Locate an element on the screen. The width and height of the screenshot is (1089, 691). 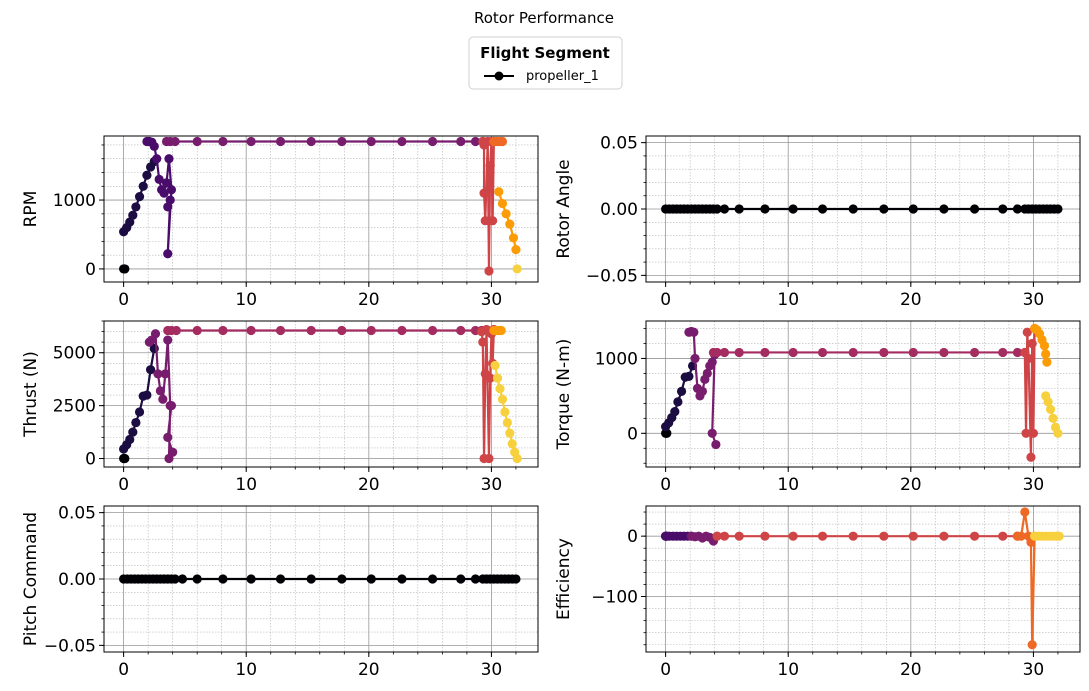
legend-title: Flight Segment is located at coordinates (545, 53).